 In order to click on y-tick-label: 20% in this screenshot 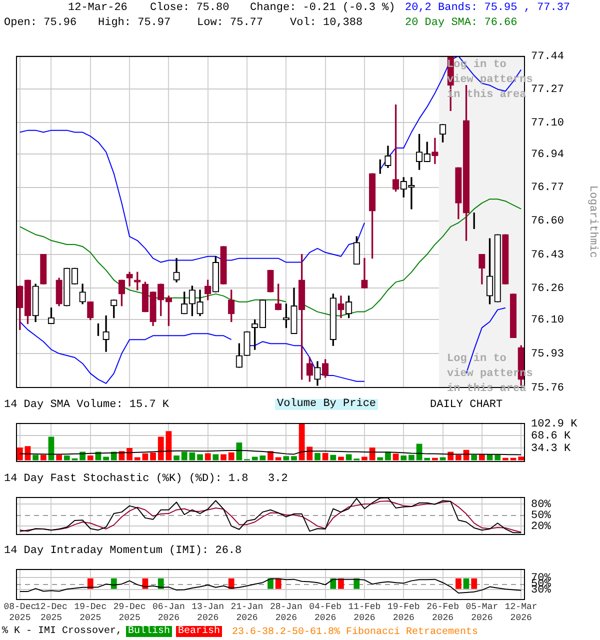, I will do `click(541, 526)`.